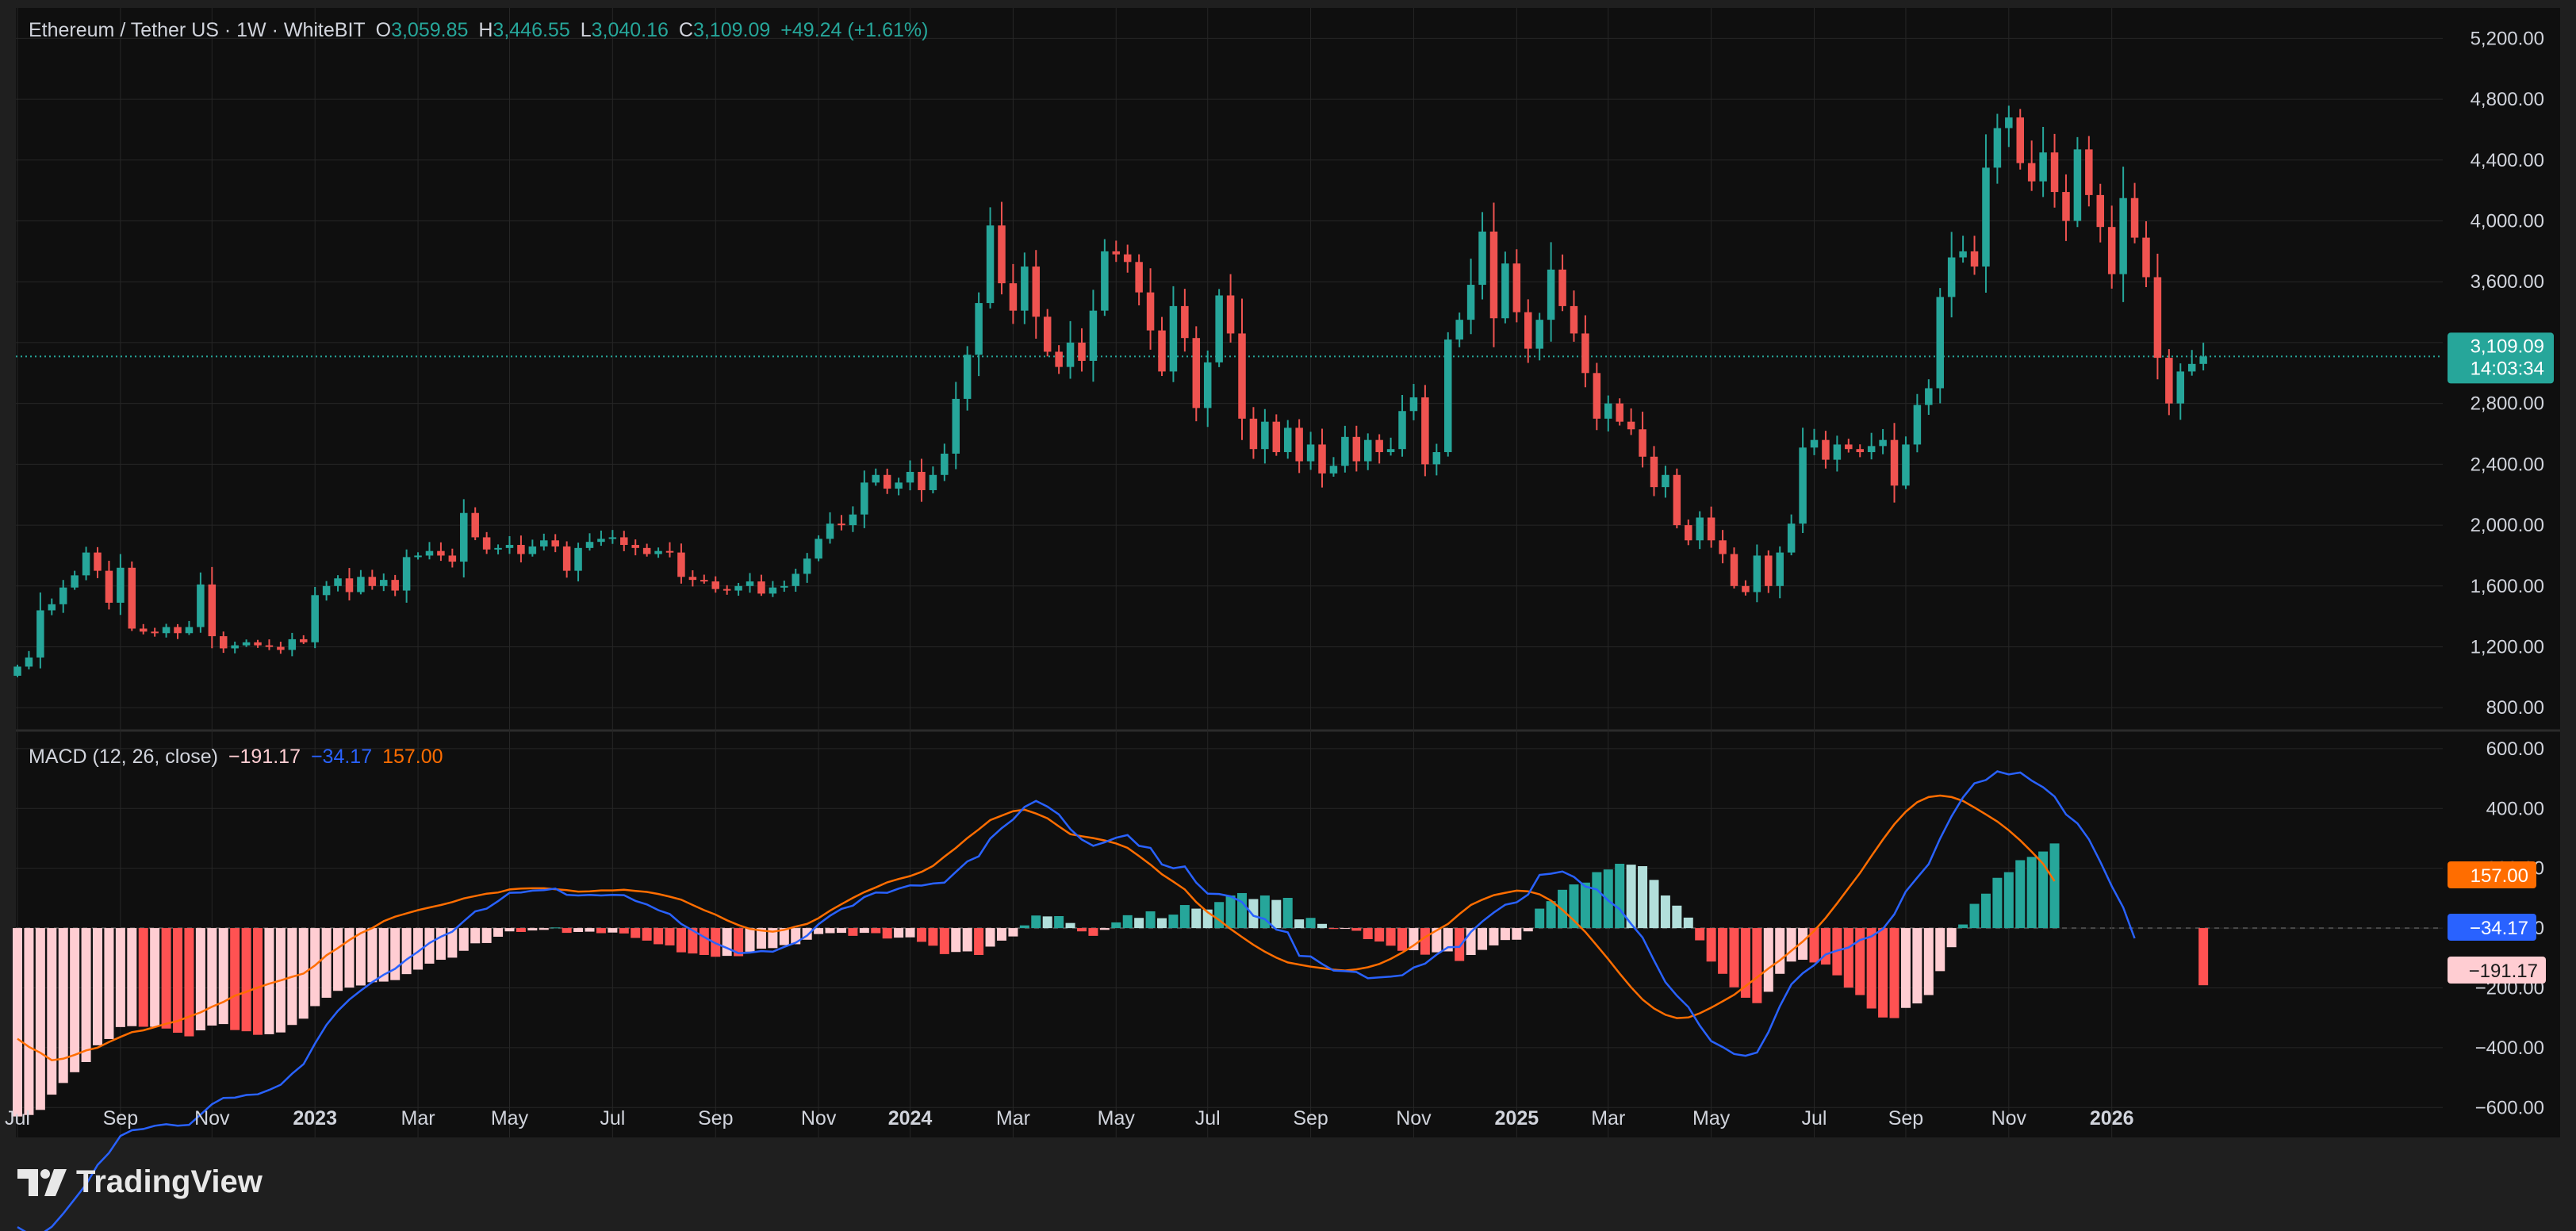 The image size is (2576, 1231). Describe the element at coordinates (170, 1181) in the screenshot. I see `tradingview-logo-text: TradingView` at that location.